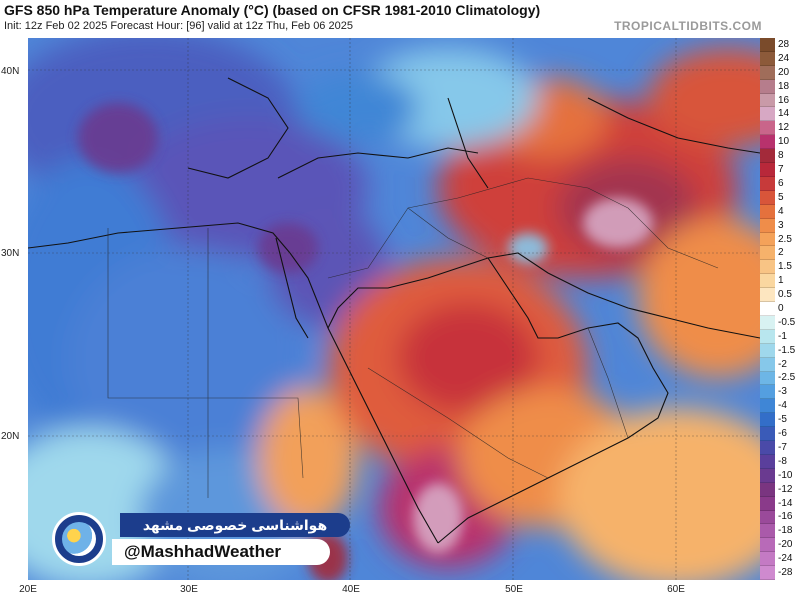 Image resolution: width=800 pixels, height=598 pixels. I want to click on legend-label: -16, so click(785, 517).